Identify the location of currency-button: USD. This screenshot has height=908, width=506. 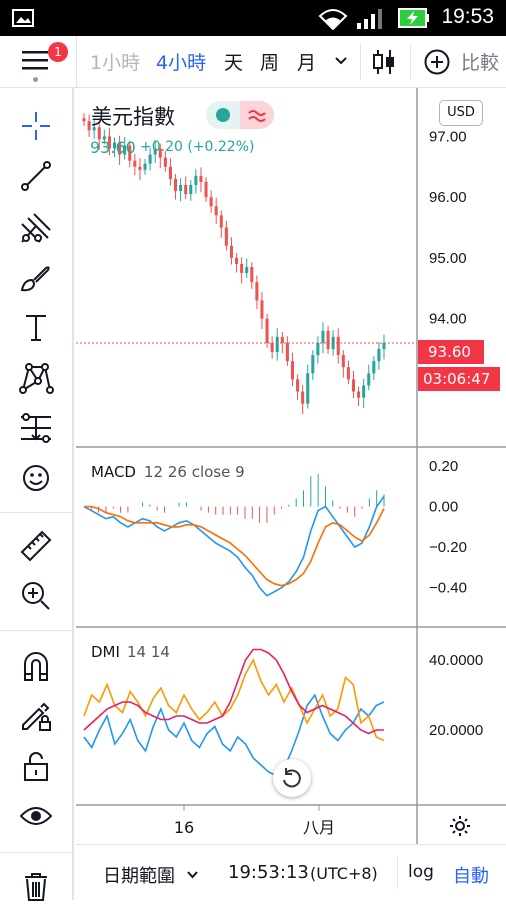
(461, 113).